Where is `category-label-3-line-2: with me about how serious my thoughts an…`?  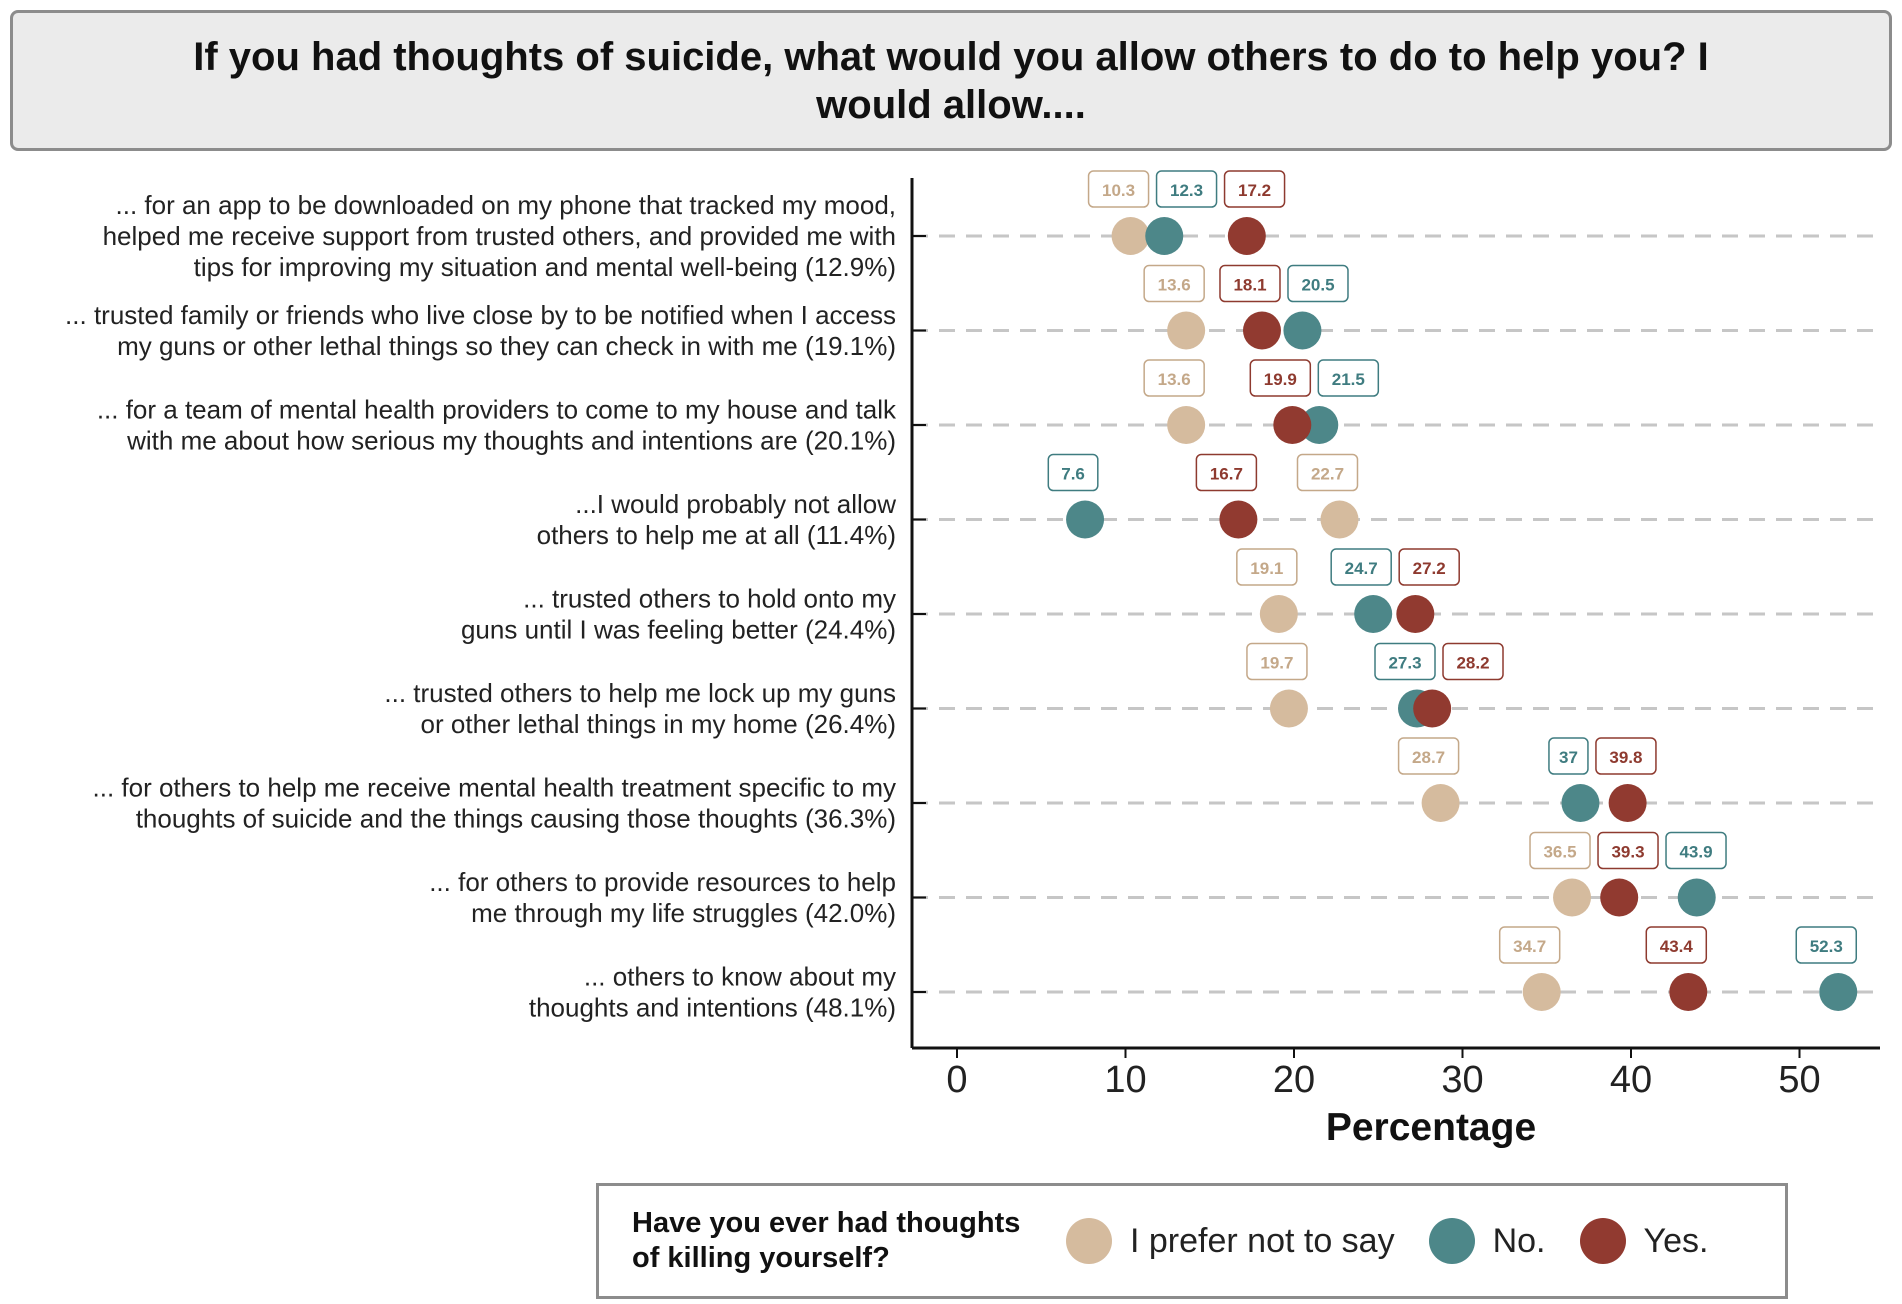 category-label-3-line-2: with me about how serious my thoughts an… is located at coordinates (511, 441).